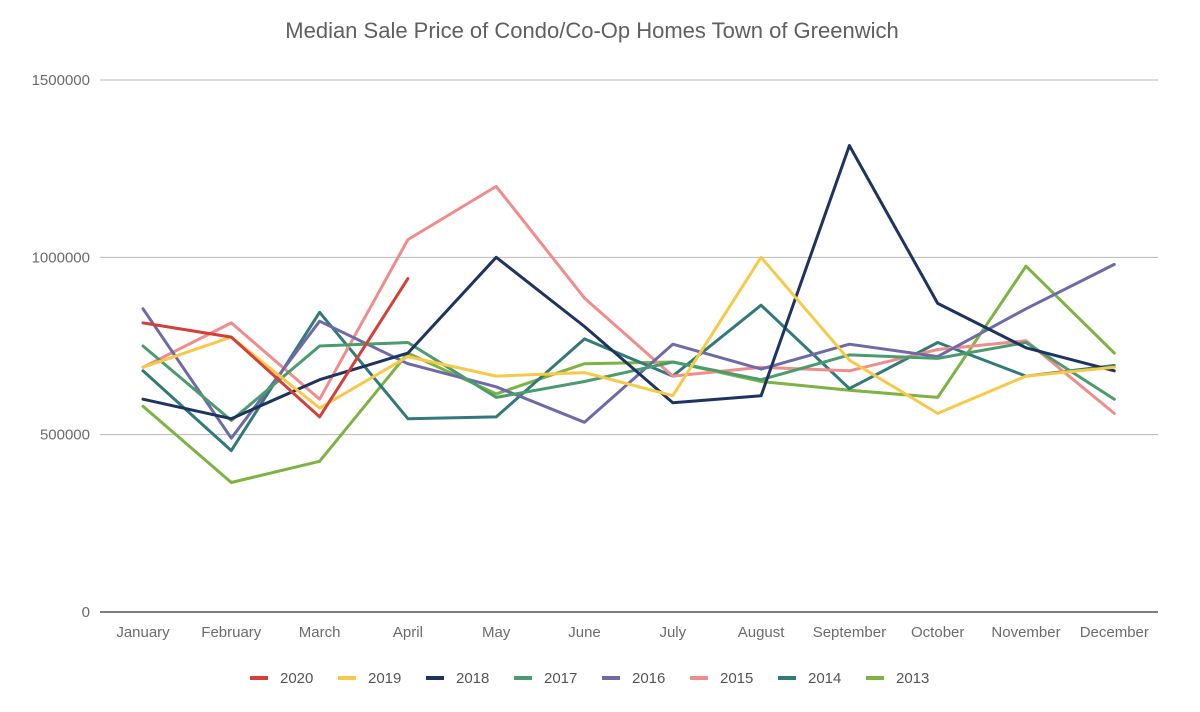 This screenshot has width=1200, height=712. I want to click on x-tick-label-august: August, so click(762, 632).